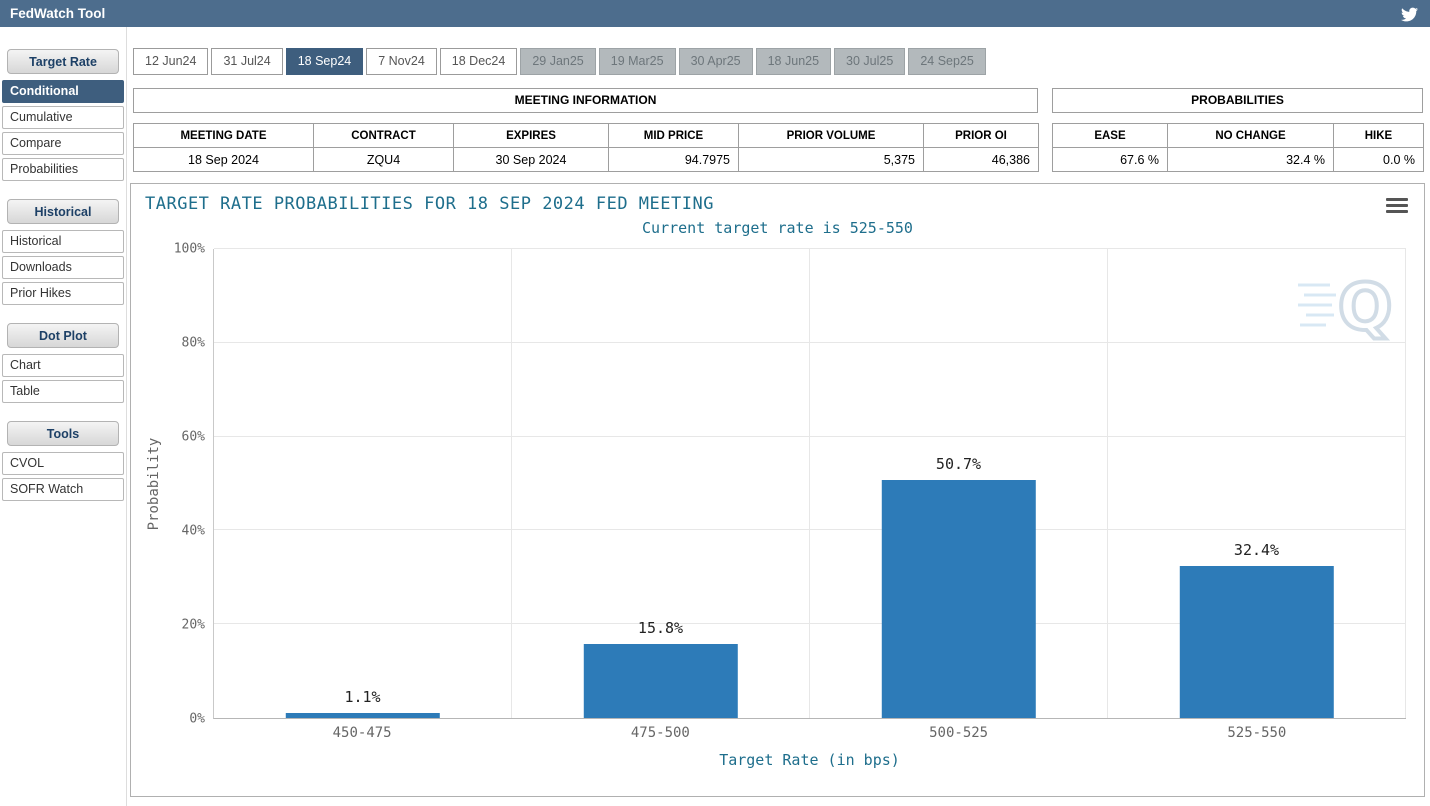 This screenshot has height=806, width=1430. What do you see at coordinates (197, 719) in the screenshot?
I see `y-tick-label: 0%` at bounding box center [197, 719].